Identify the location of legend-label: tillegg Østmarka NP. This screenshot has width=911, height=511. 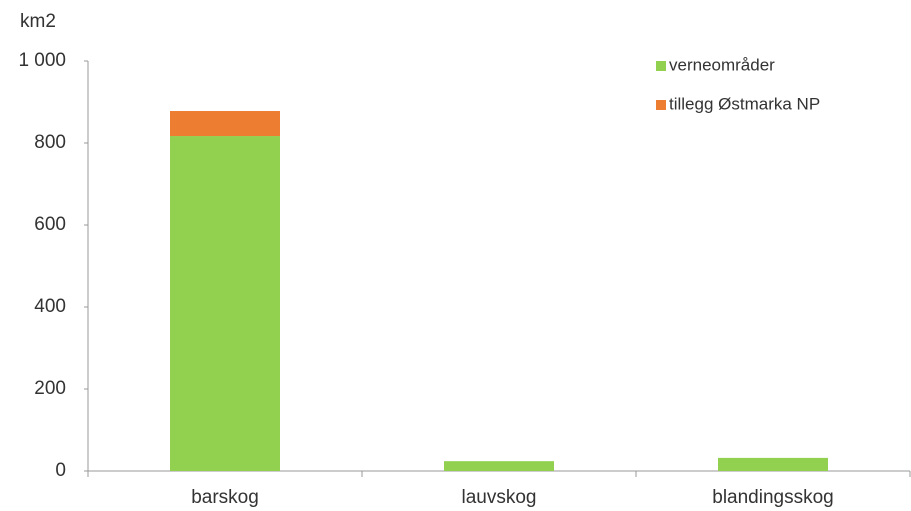
(744, 103).